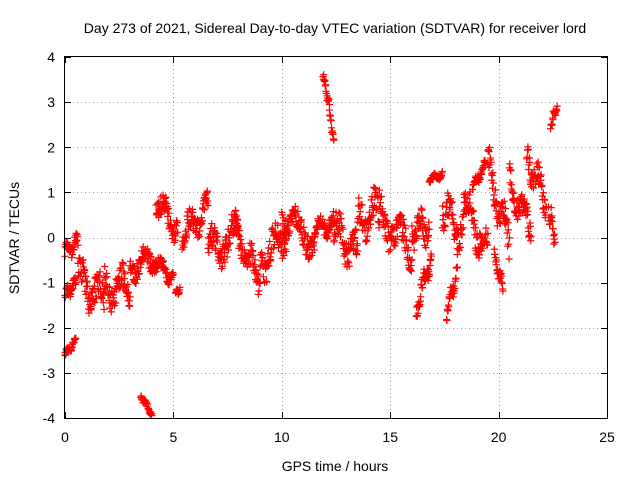 This screenshot has height=480, width=640. Describe the element at coordinates (49, 418) in the screenshot. I see `y-tick-label: -4` at that location.